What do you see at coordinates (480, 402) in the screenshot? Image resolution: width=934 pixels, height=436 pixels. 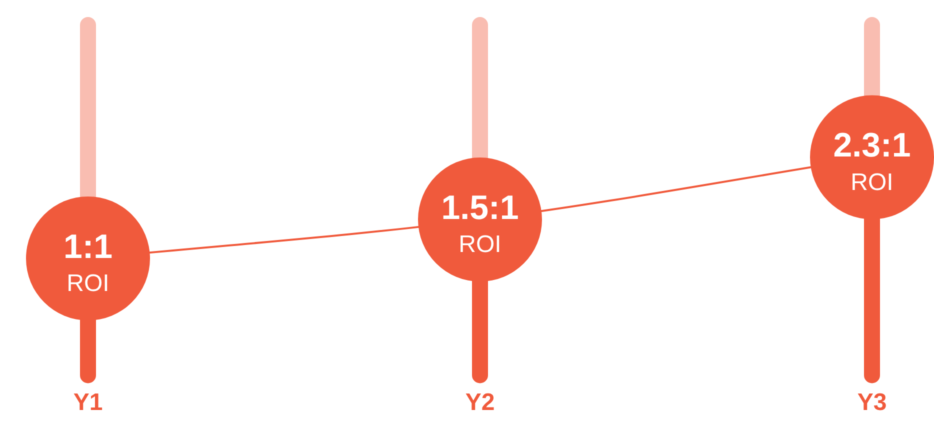 I see `x-tick-label: Y2` at bounding box center [480, 402].